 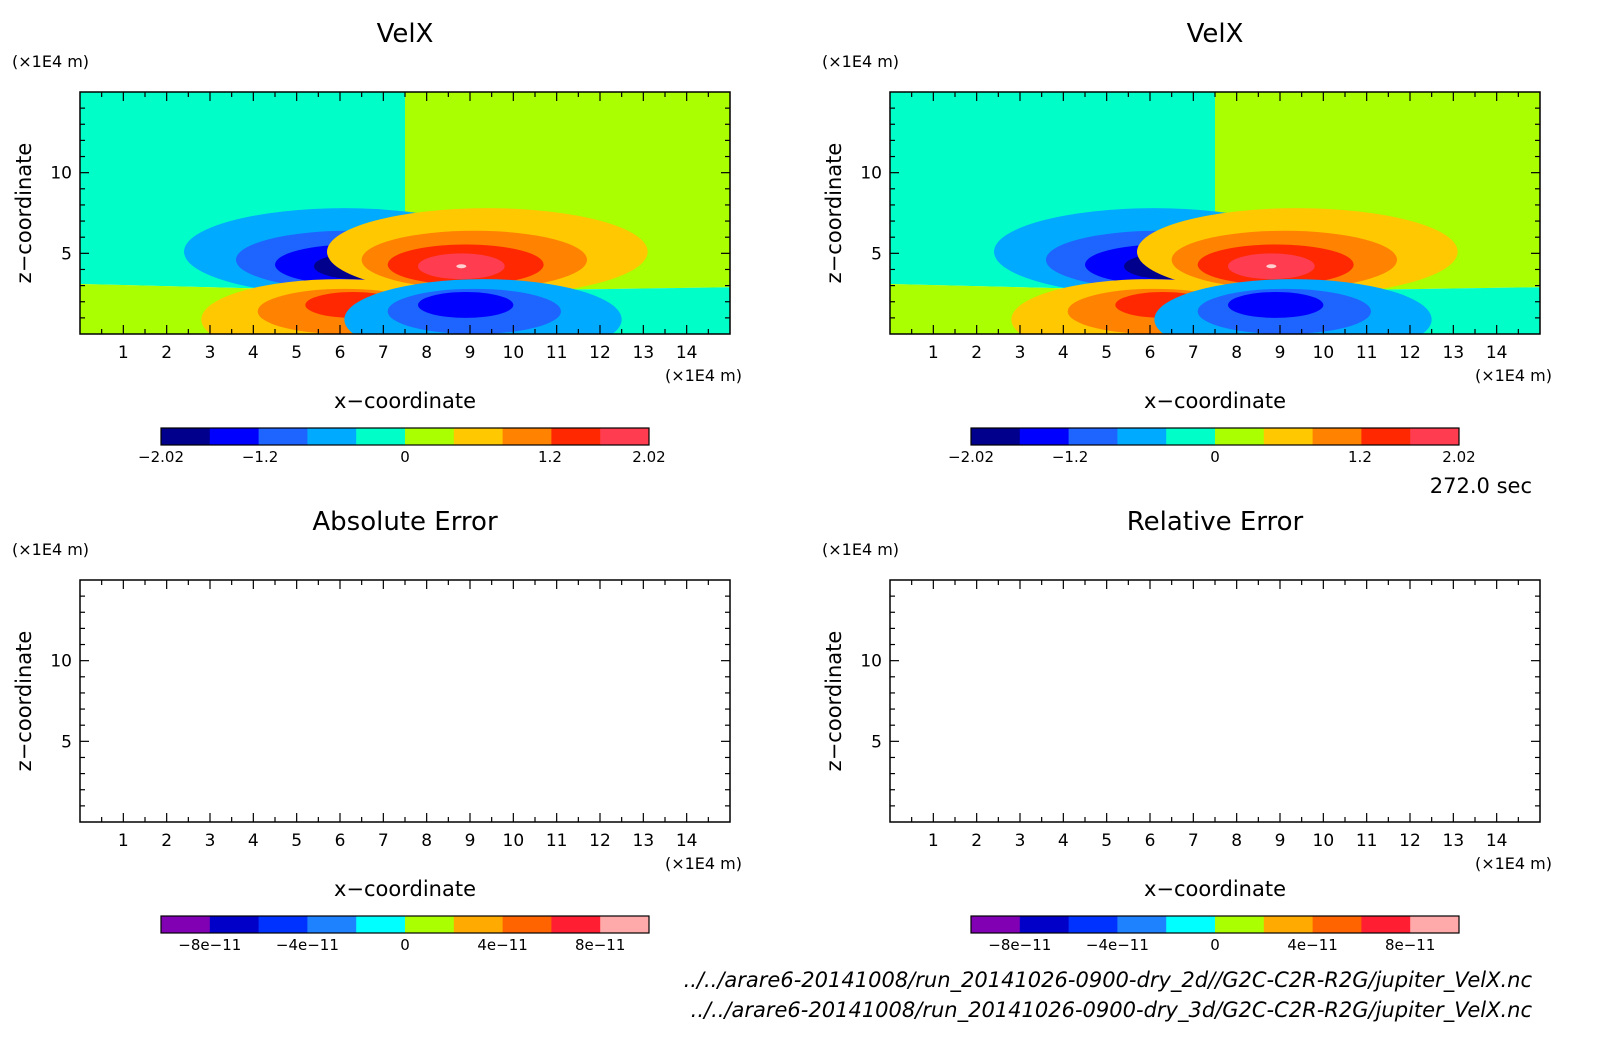 I want to click on colorbar-label: 1.2, so click(x=550, y=457).